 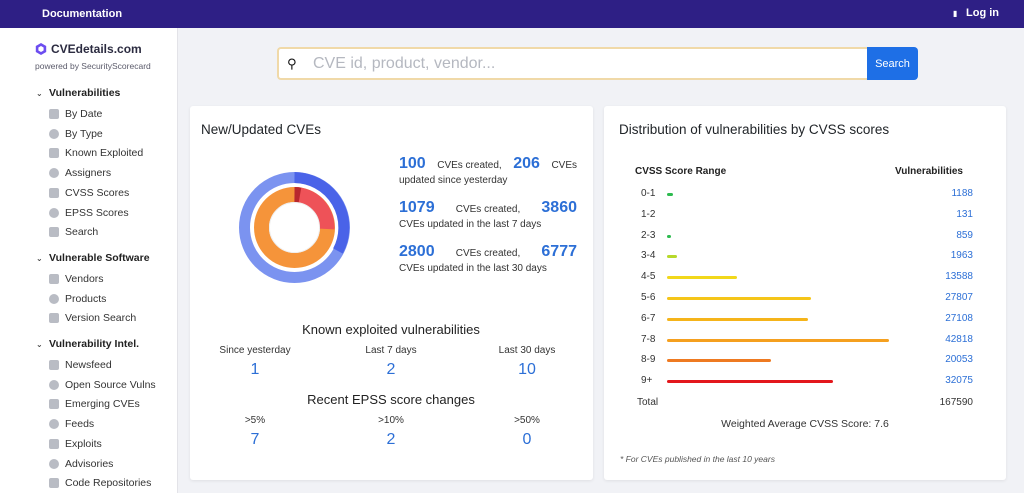 What do you see at coordinates (76, 134) in the screenshot?
I see `sidebar-item-by-type: By Type` at bounding box center [76, 134].